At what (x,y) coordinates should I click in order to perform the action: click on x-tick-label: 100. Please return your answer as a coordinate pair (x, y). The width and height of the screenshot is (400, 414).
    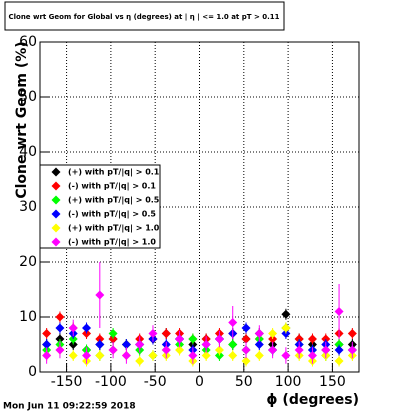
    Looking at the image, I should click on (288, 382).